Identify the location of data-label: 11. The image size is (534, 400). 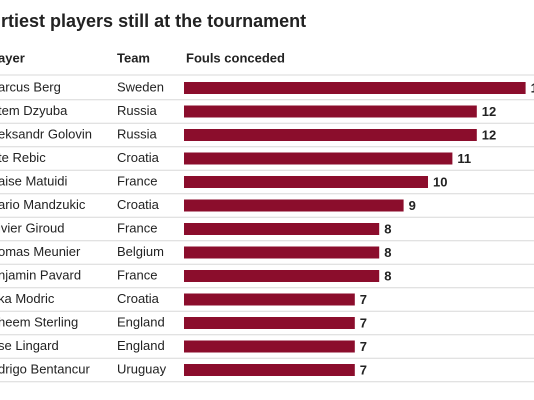
(464, 158).